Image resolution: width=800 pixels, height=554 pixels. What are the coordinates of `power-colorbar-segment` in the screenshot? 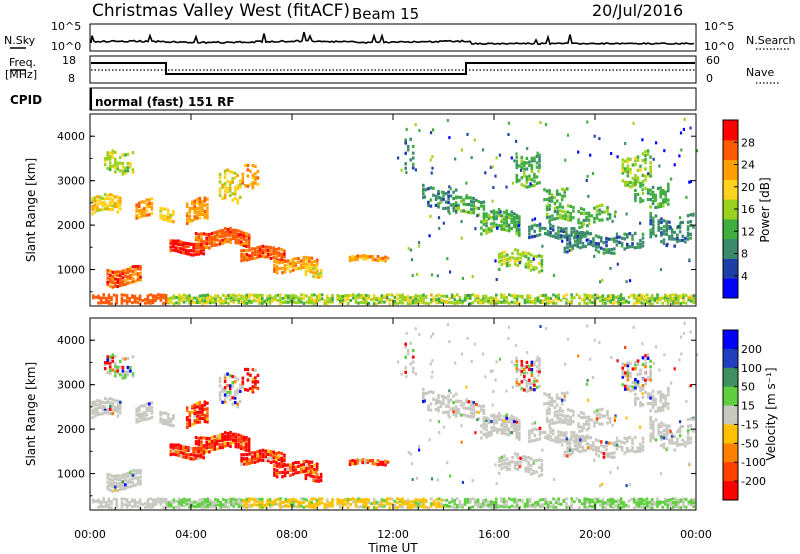 It's located at (730, 209).